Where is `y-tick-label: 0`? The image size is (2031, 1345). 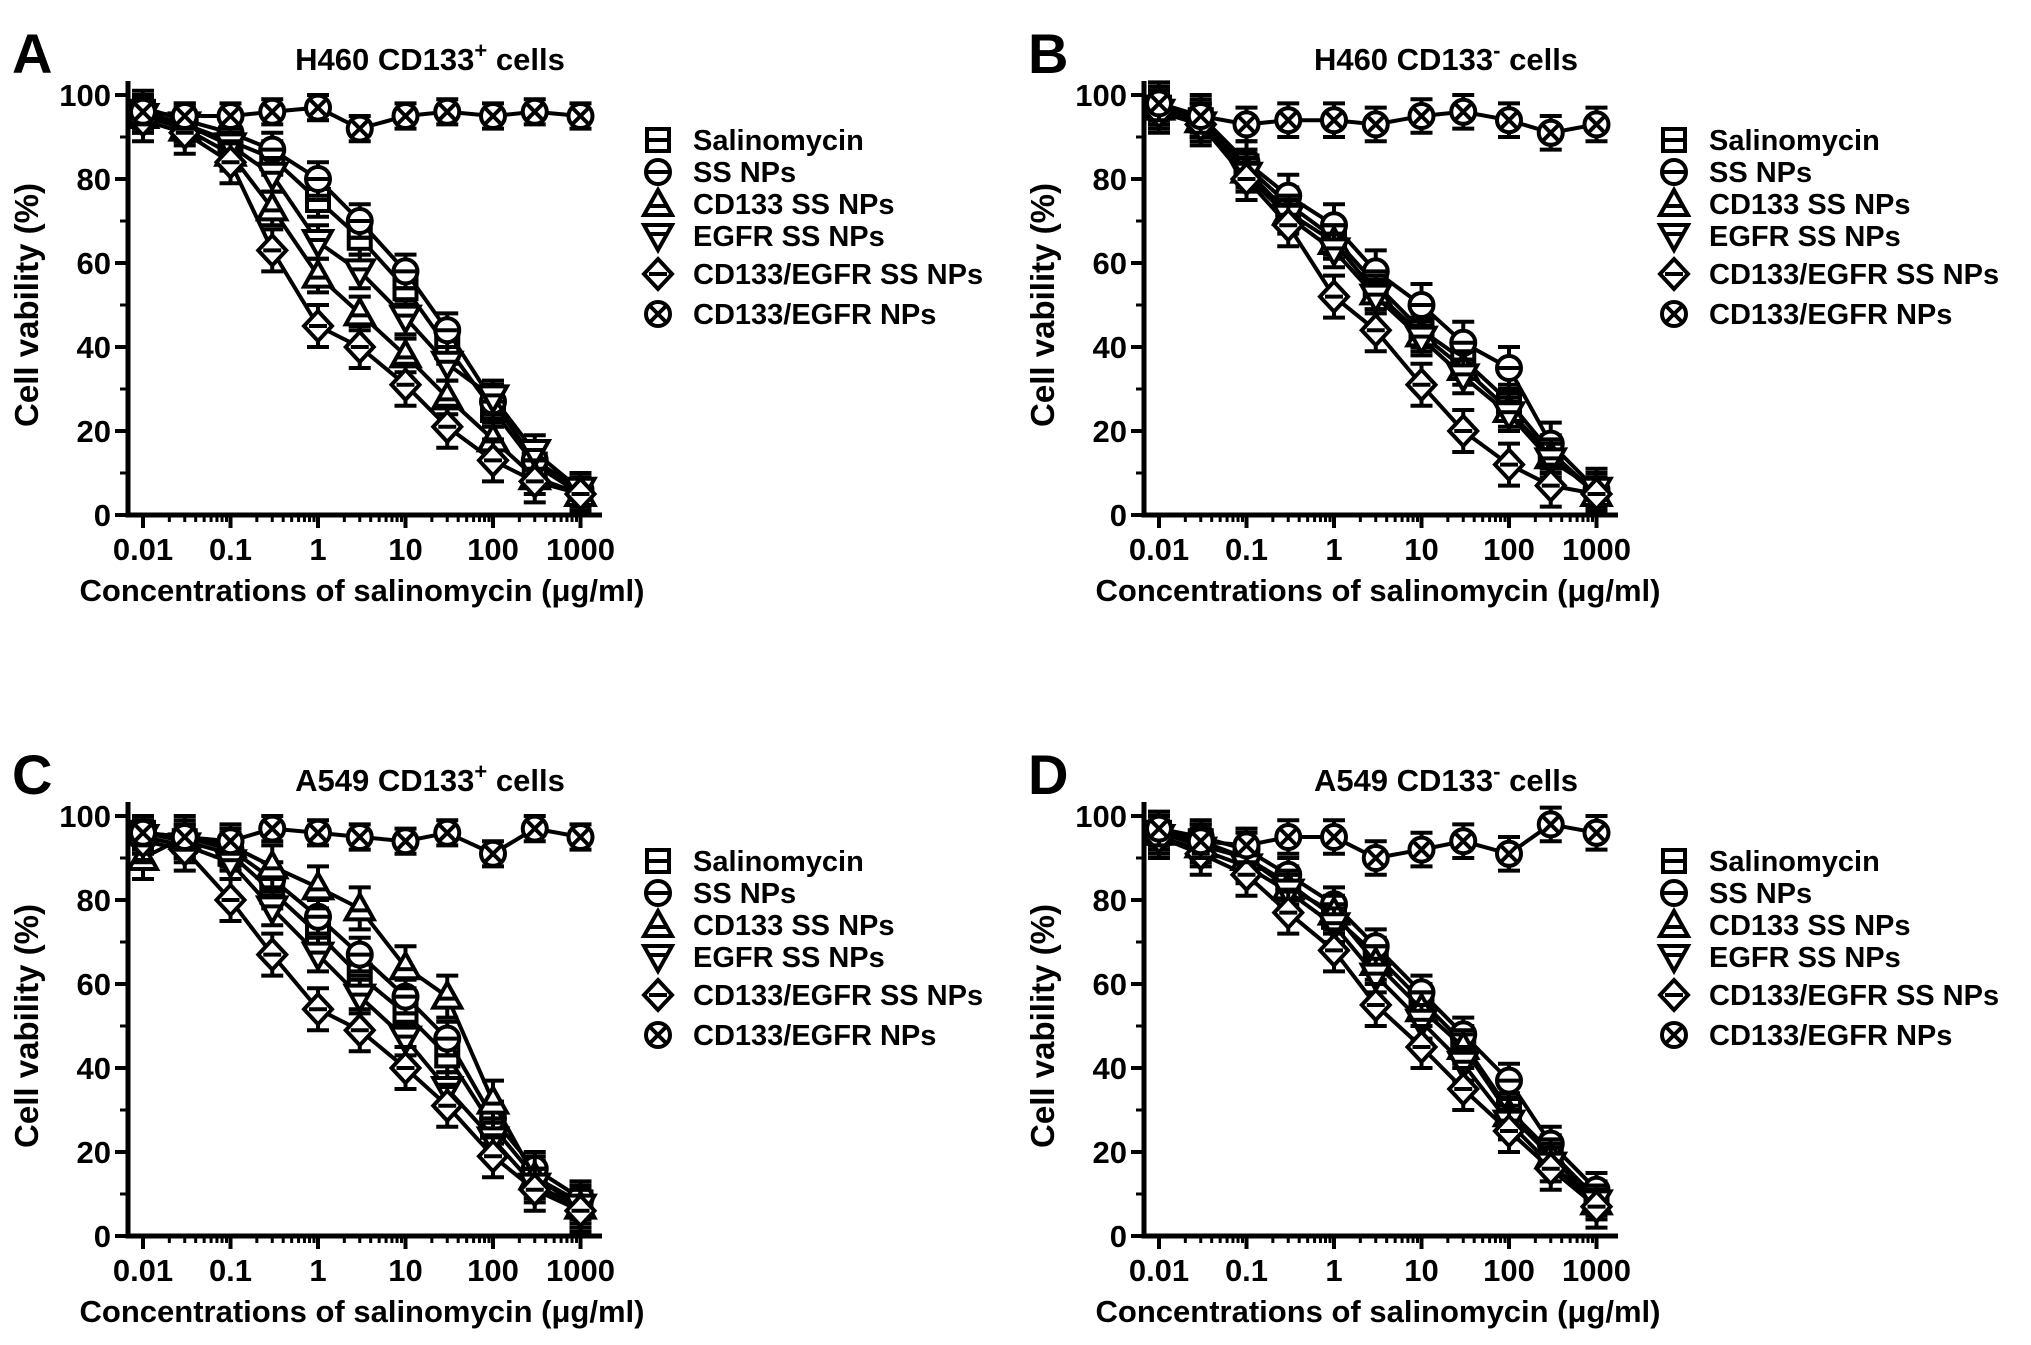 y-tick-label: 0 is located at coordinates (1118, 515).